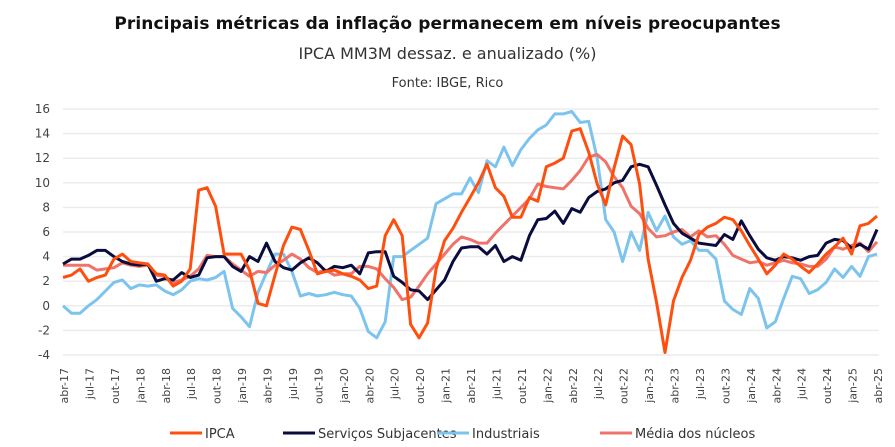  What do you see at coordinates (751, 386) in the screenshot?
I see `x-tick-label: jan-24` at bounding box center [751, 386].